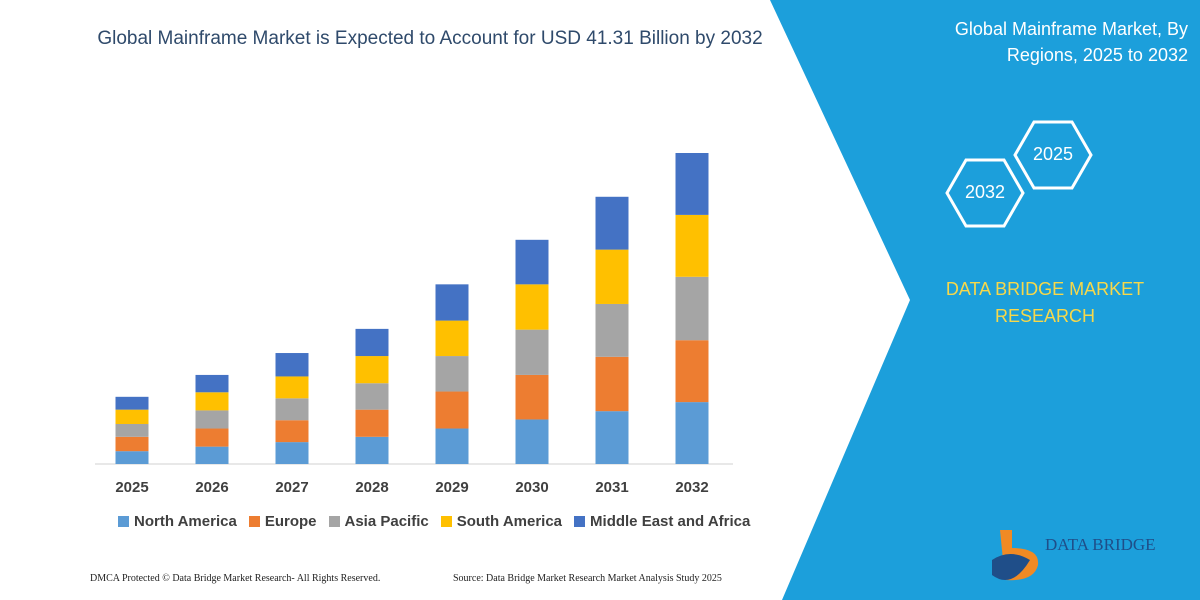  What do you see at coordinates (1100, 544) in the screenshot?
I see `logo-text: DATA BRIDGE` at bounding box center [1100, 544].